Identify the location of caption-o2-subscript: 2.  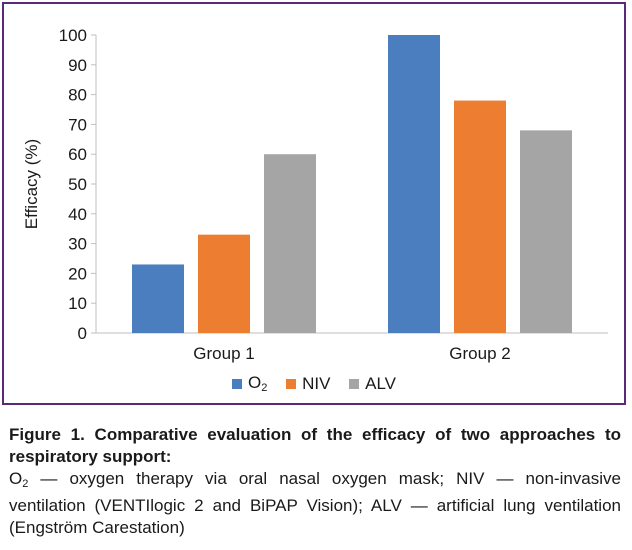
(25, 484).